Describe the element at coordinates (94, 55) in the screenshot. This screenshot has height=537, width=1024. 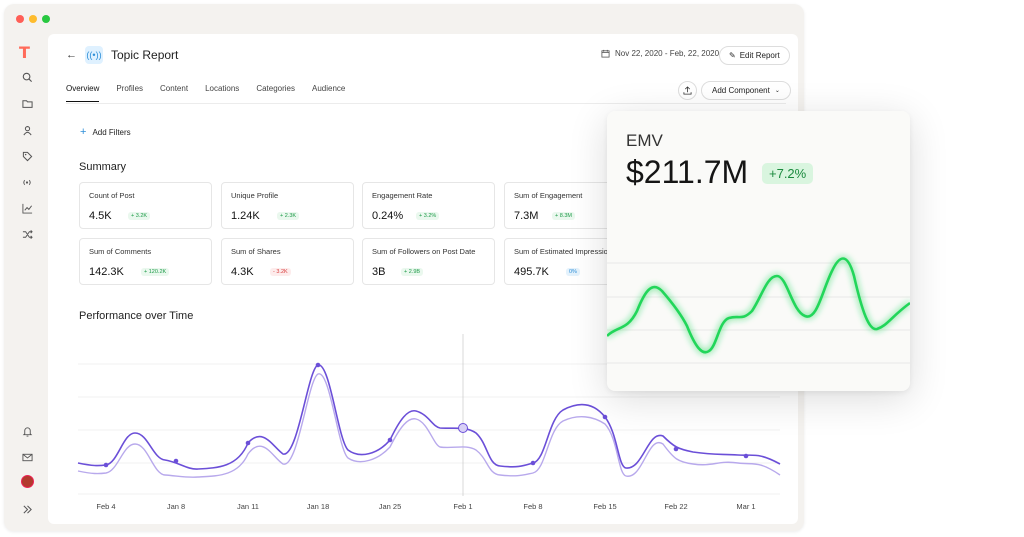
I see `topic-broadcast-icon: ((•))` at that location.